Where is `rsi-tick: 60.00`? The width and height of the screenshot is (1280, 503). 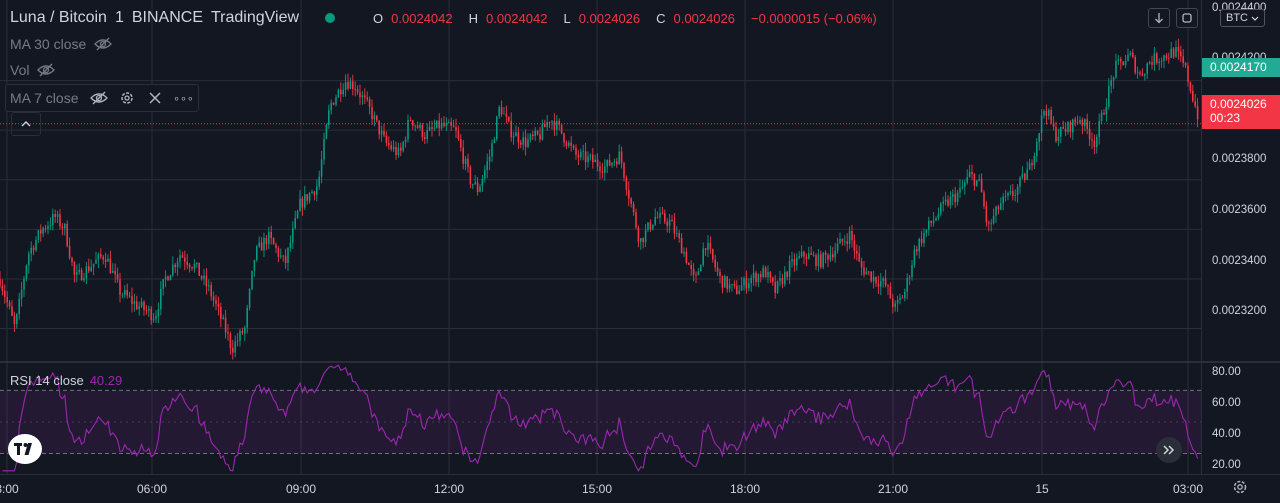
rsi-tick: 60.00 is located at coordinates (1226, 403).